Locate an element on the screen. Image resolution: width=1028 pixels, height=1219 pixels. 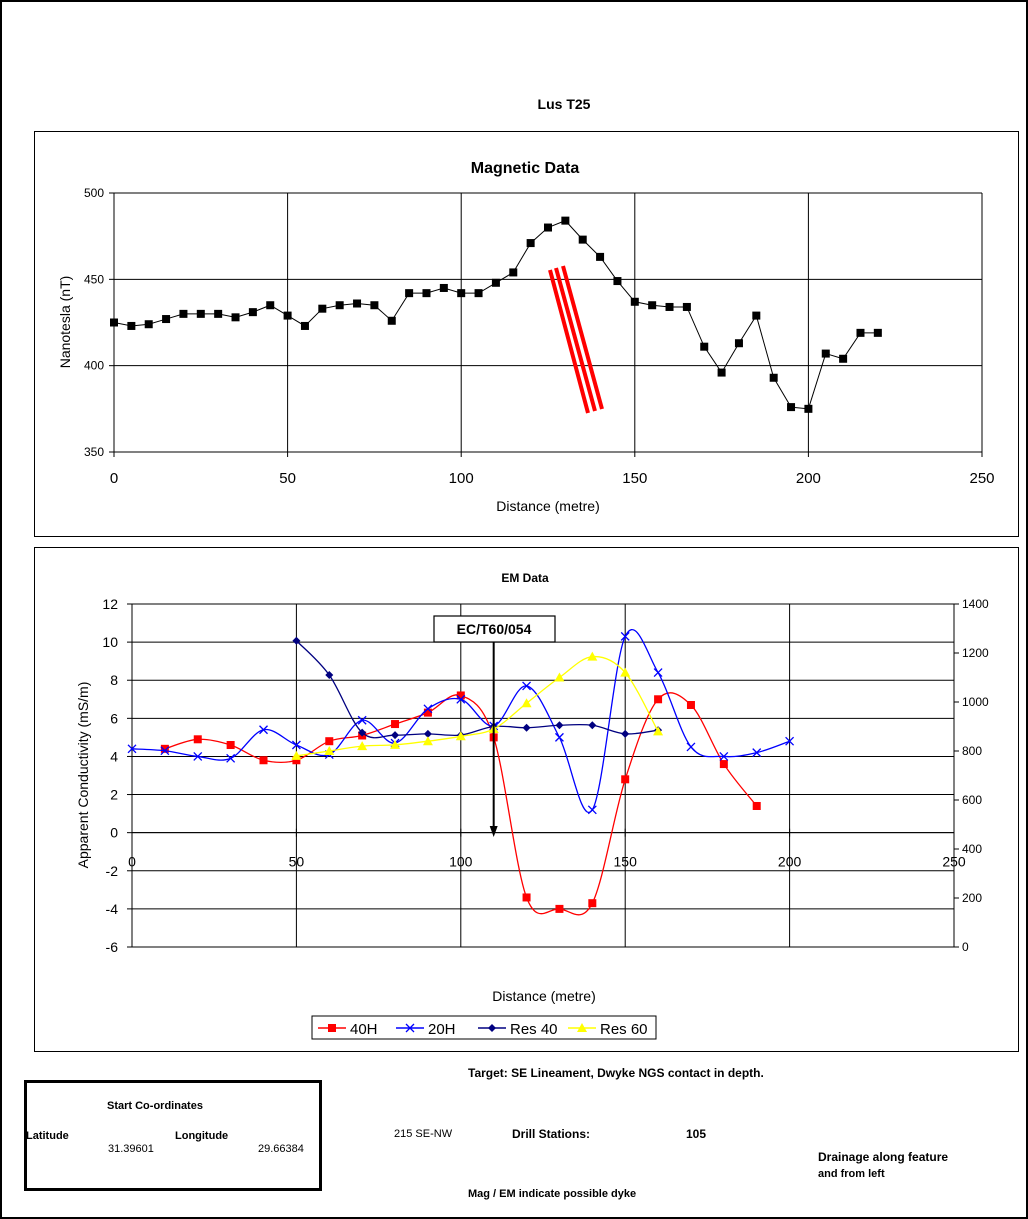
em-y-tick-label: 6 is located at coordinates (114, 718).